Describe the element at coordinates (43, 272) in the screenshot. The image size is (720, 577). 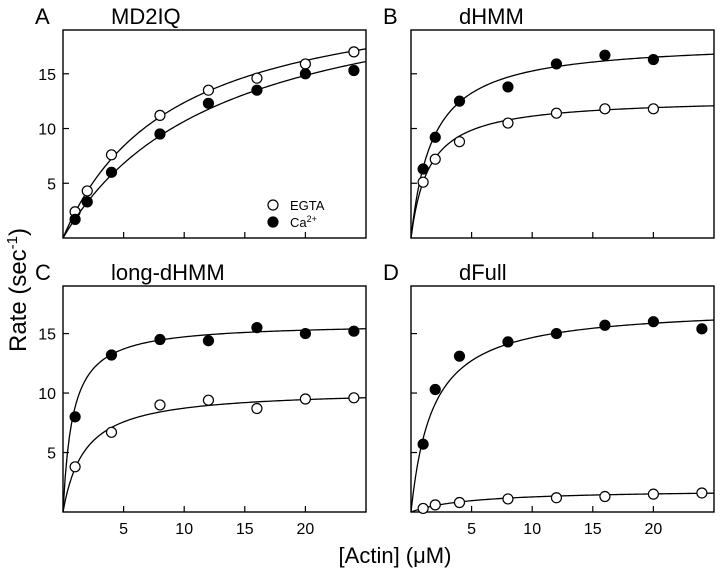
I see `panel-letter: C` at that location.